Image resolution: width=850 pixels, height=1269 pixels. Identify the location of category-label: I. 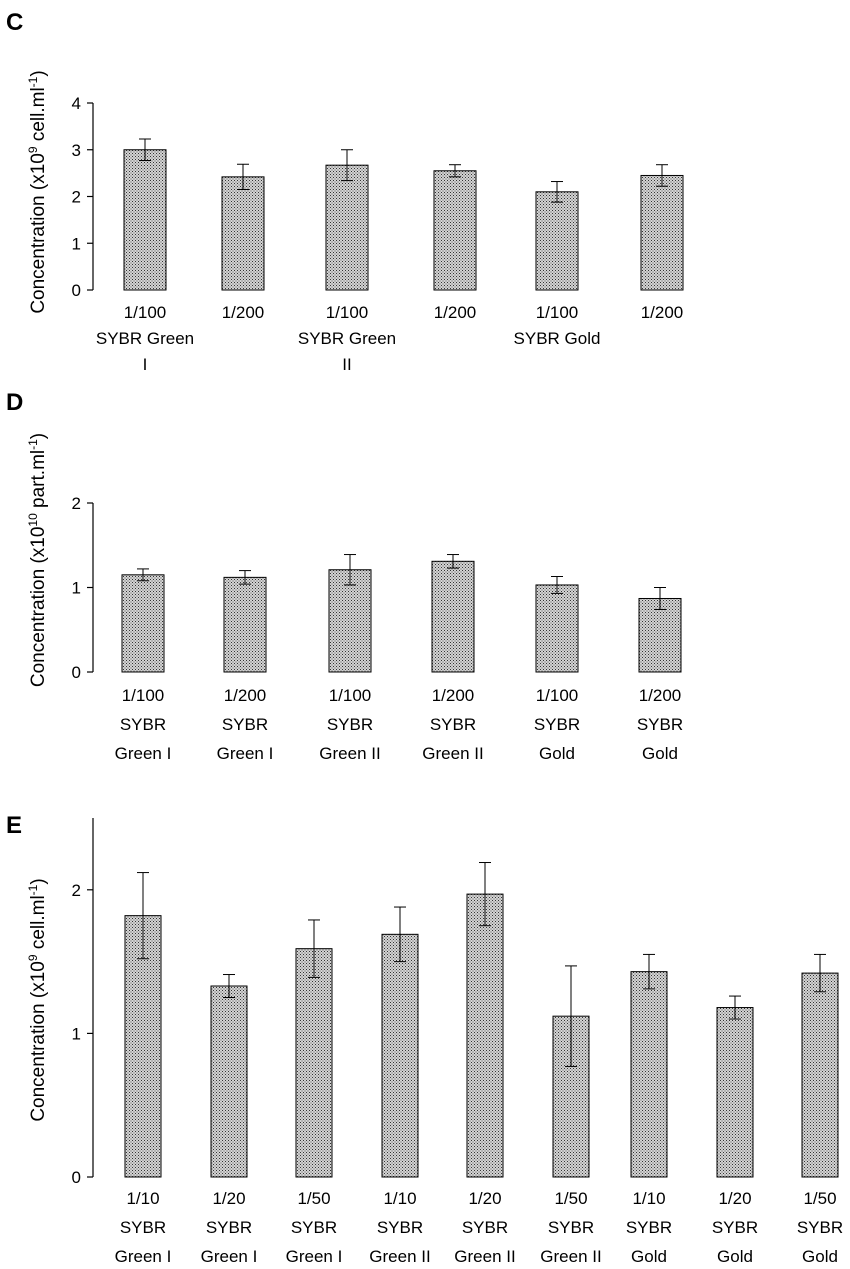
(145, 364).